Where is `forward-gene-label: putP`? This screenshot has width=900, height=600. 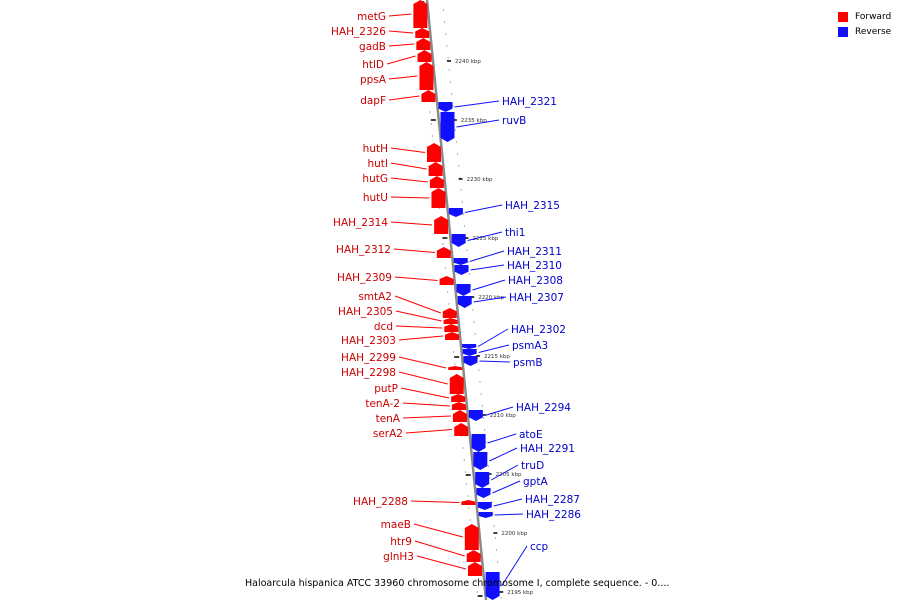
forward-gene-label: putP is located at coordinates (386, 389).